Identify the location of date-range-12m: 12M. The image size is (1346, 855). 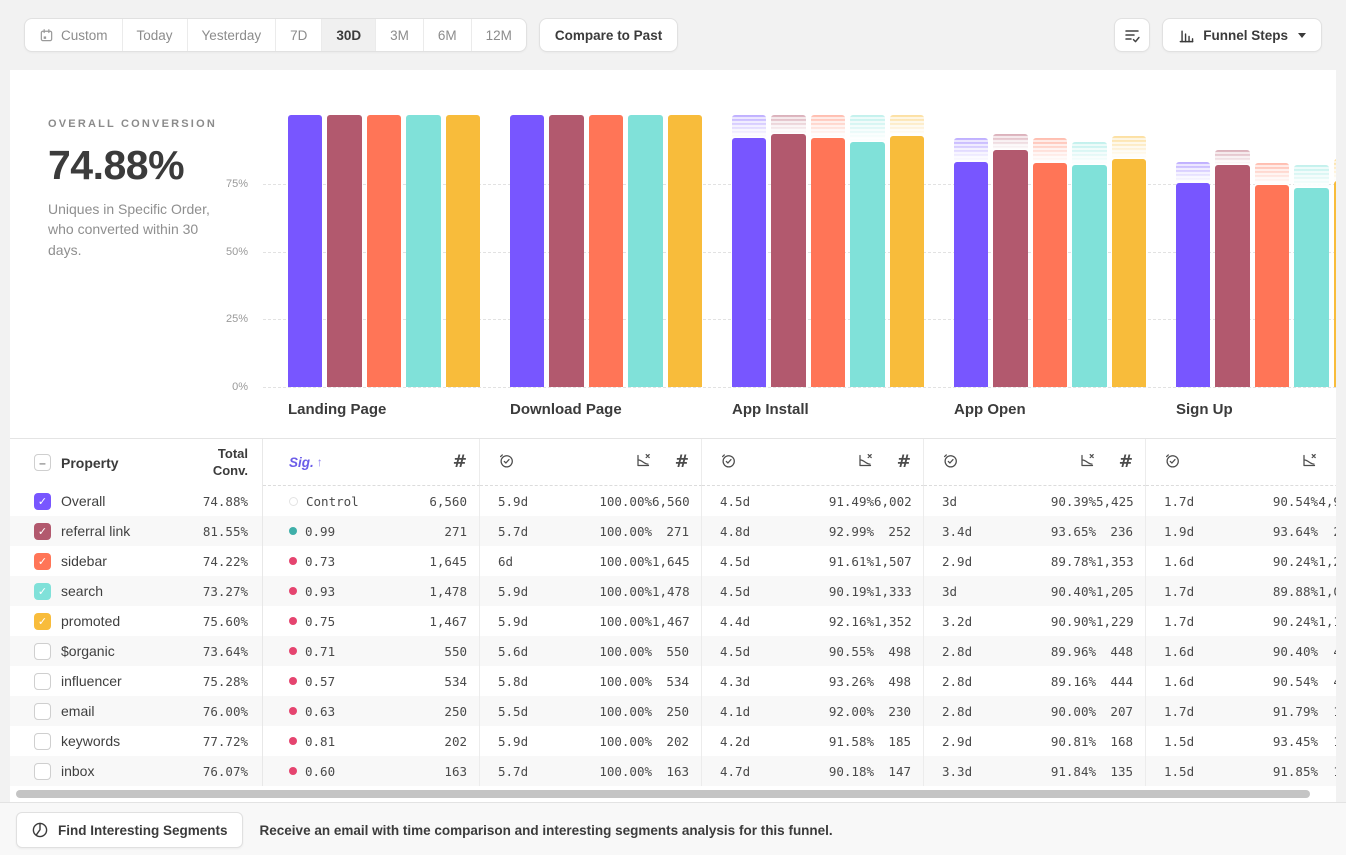
(499, 35).